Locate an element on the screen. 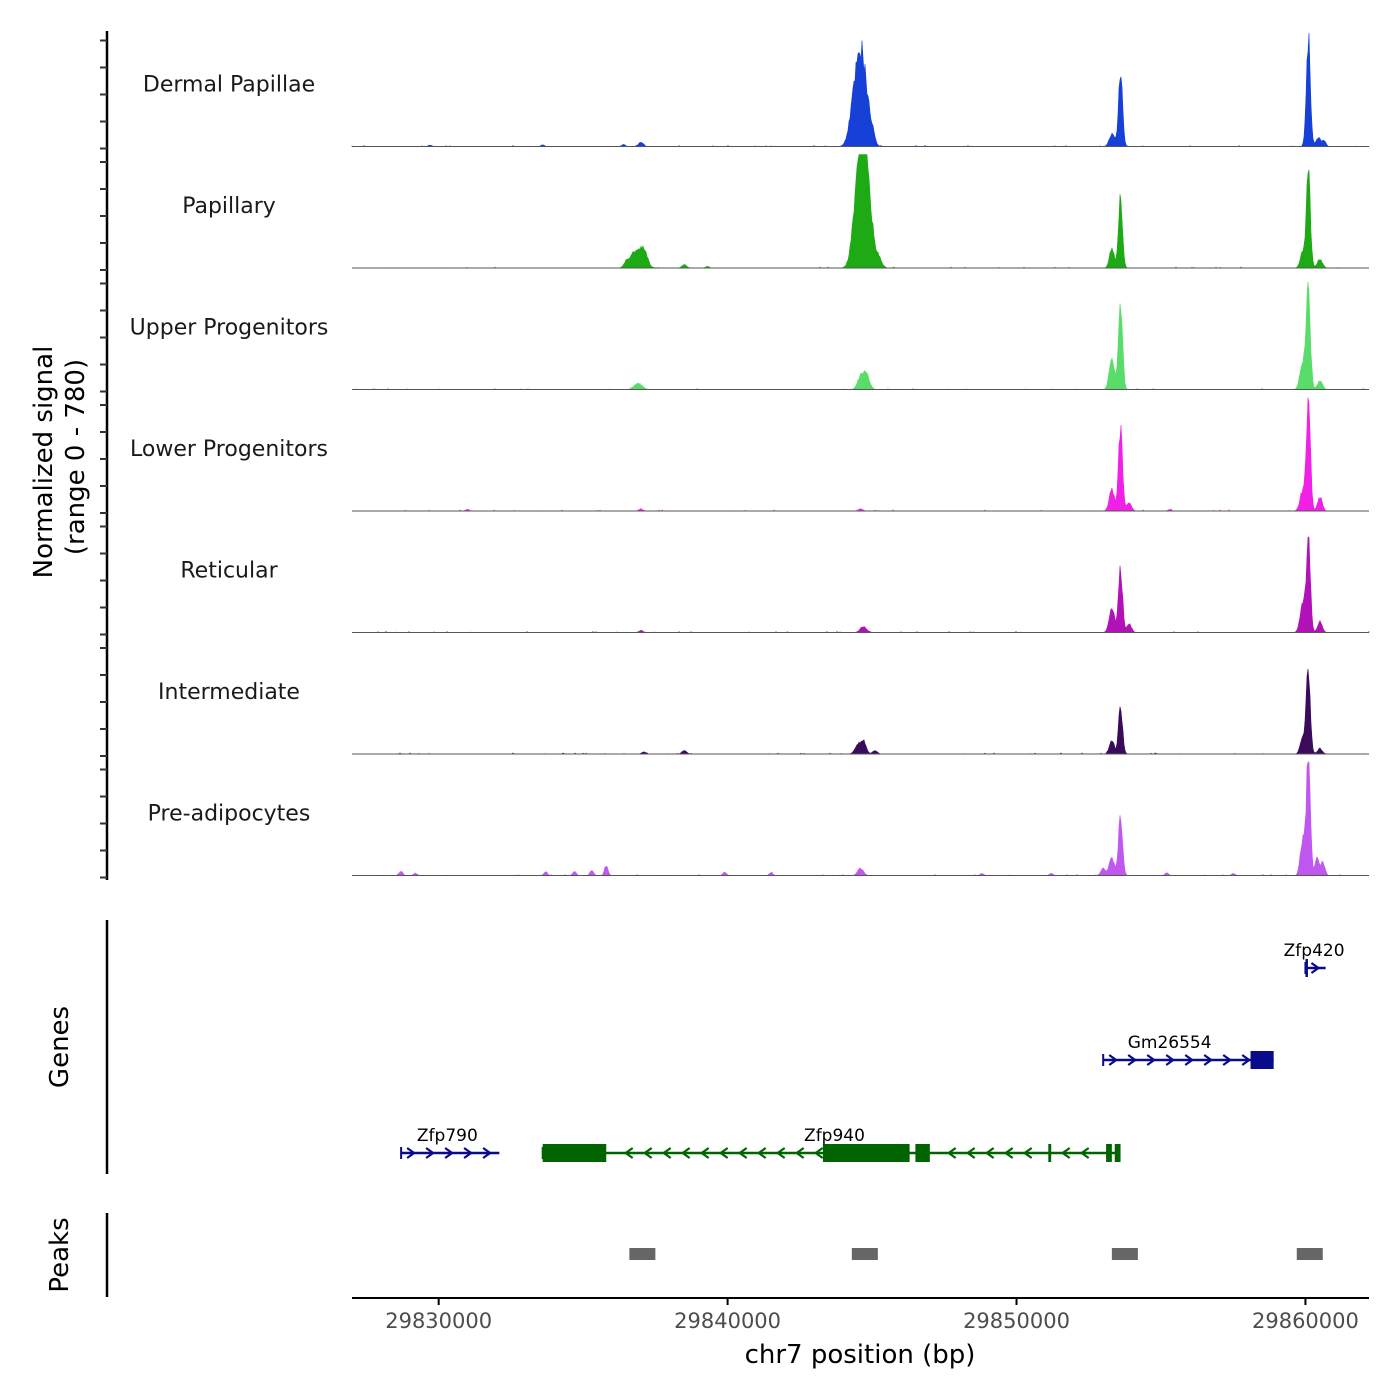 This screenshot has width=1400, height=1400. track-reticular: Reticular is located at coordinates (735, 580).